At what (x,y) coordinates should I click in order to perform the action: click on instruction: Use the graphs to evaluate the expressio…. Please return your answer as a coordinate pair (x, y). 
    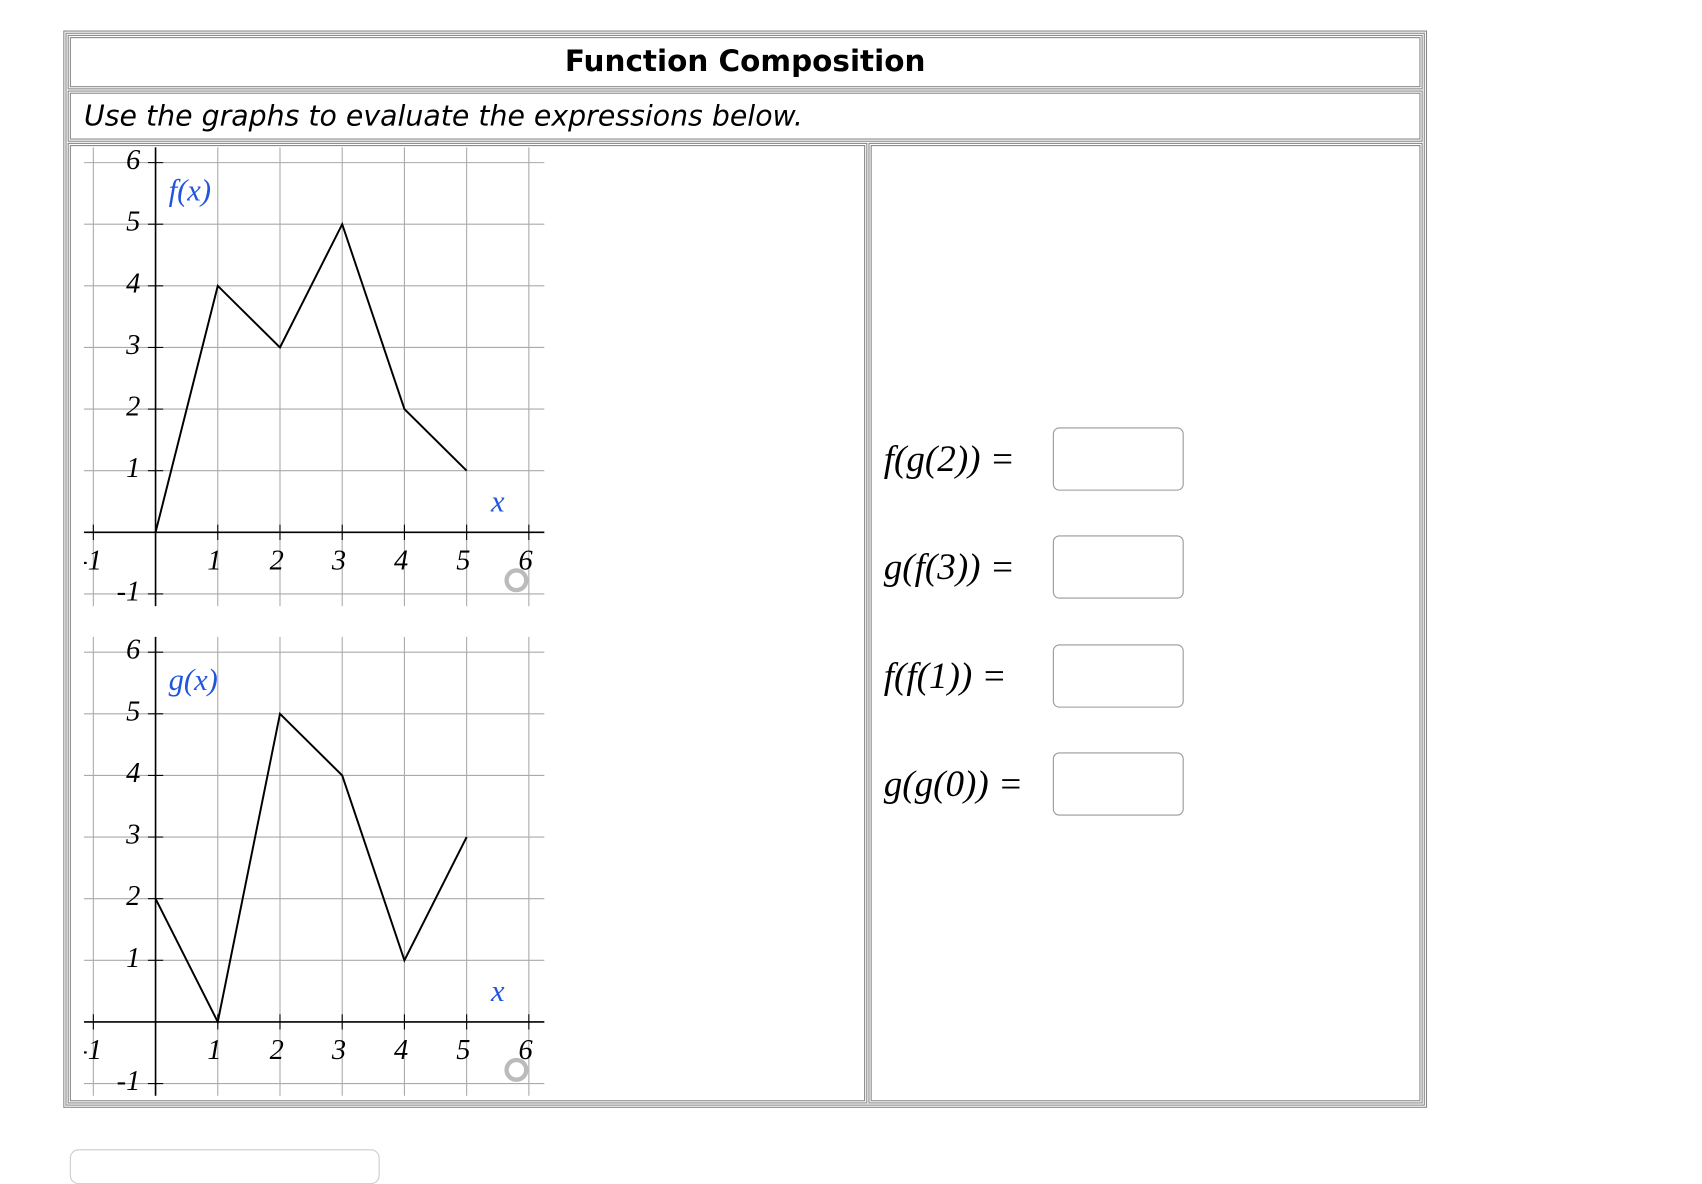
    Looking at the image, I should click on (745, 116).